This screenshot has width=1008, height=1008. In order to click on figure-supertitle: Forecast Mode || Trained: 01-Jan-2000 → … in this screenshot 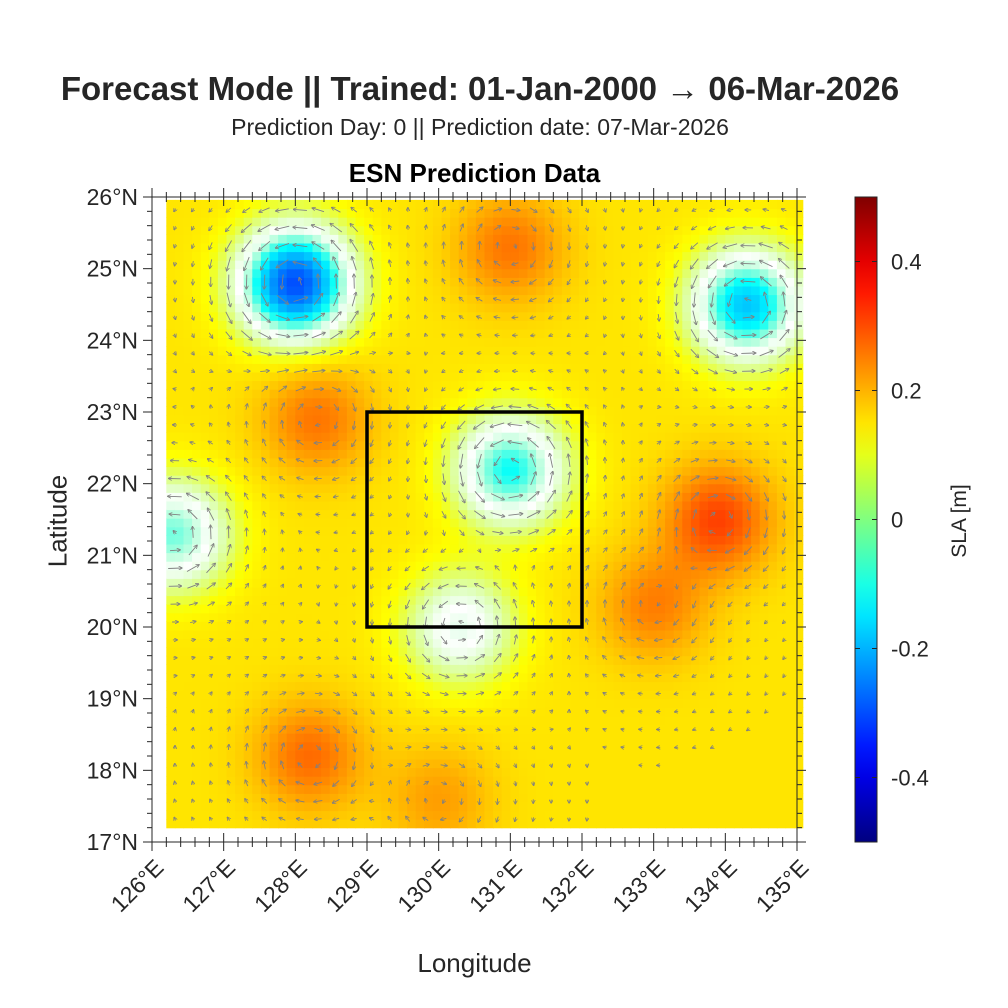, I will do `click(480, 88)`.